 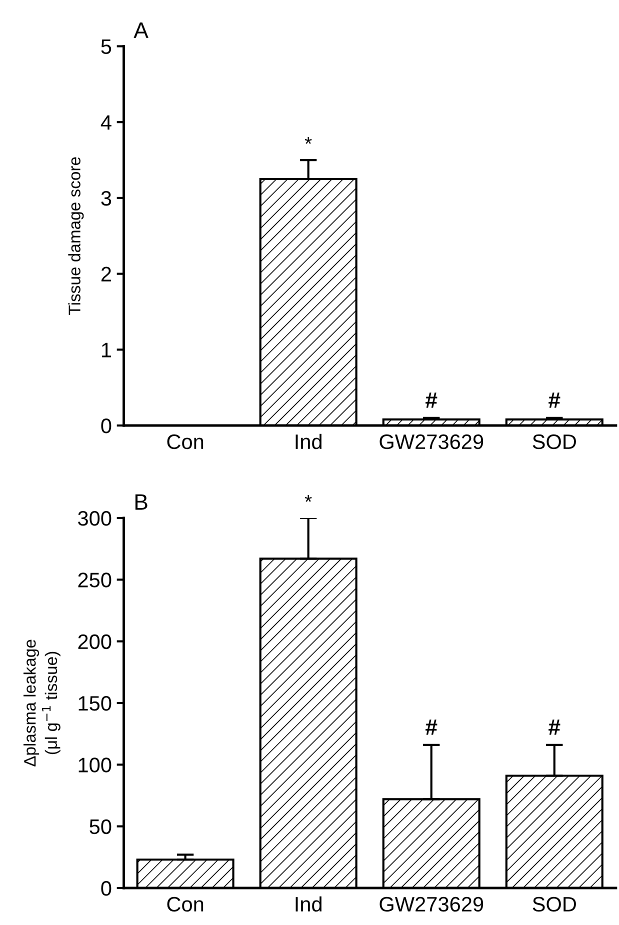 I want to click on y-tick-label: 300, so click(x=95, y=518).